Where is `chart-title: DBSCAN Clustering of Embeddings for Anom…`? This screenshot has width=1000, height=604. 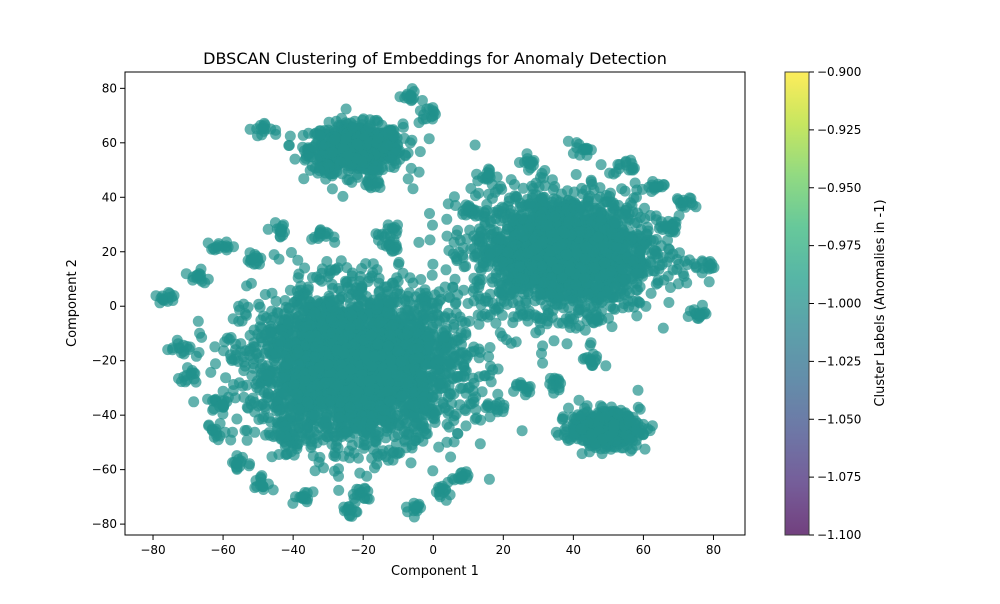 chart-title: DBSCAN Clustering of Embeddings for Anom… is located at coordinates (435, 58).